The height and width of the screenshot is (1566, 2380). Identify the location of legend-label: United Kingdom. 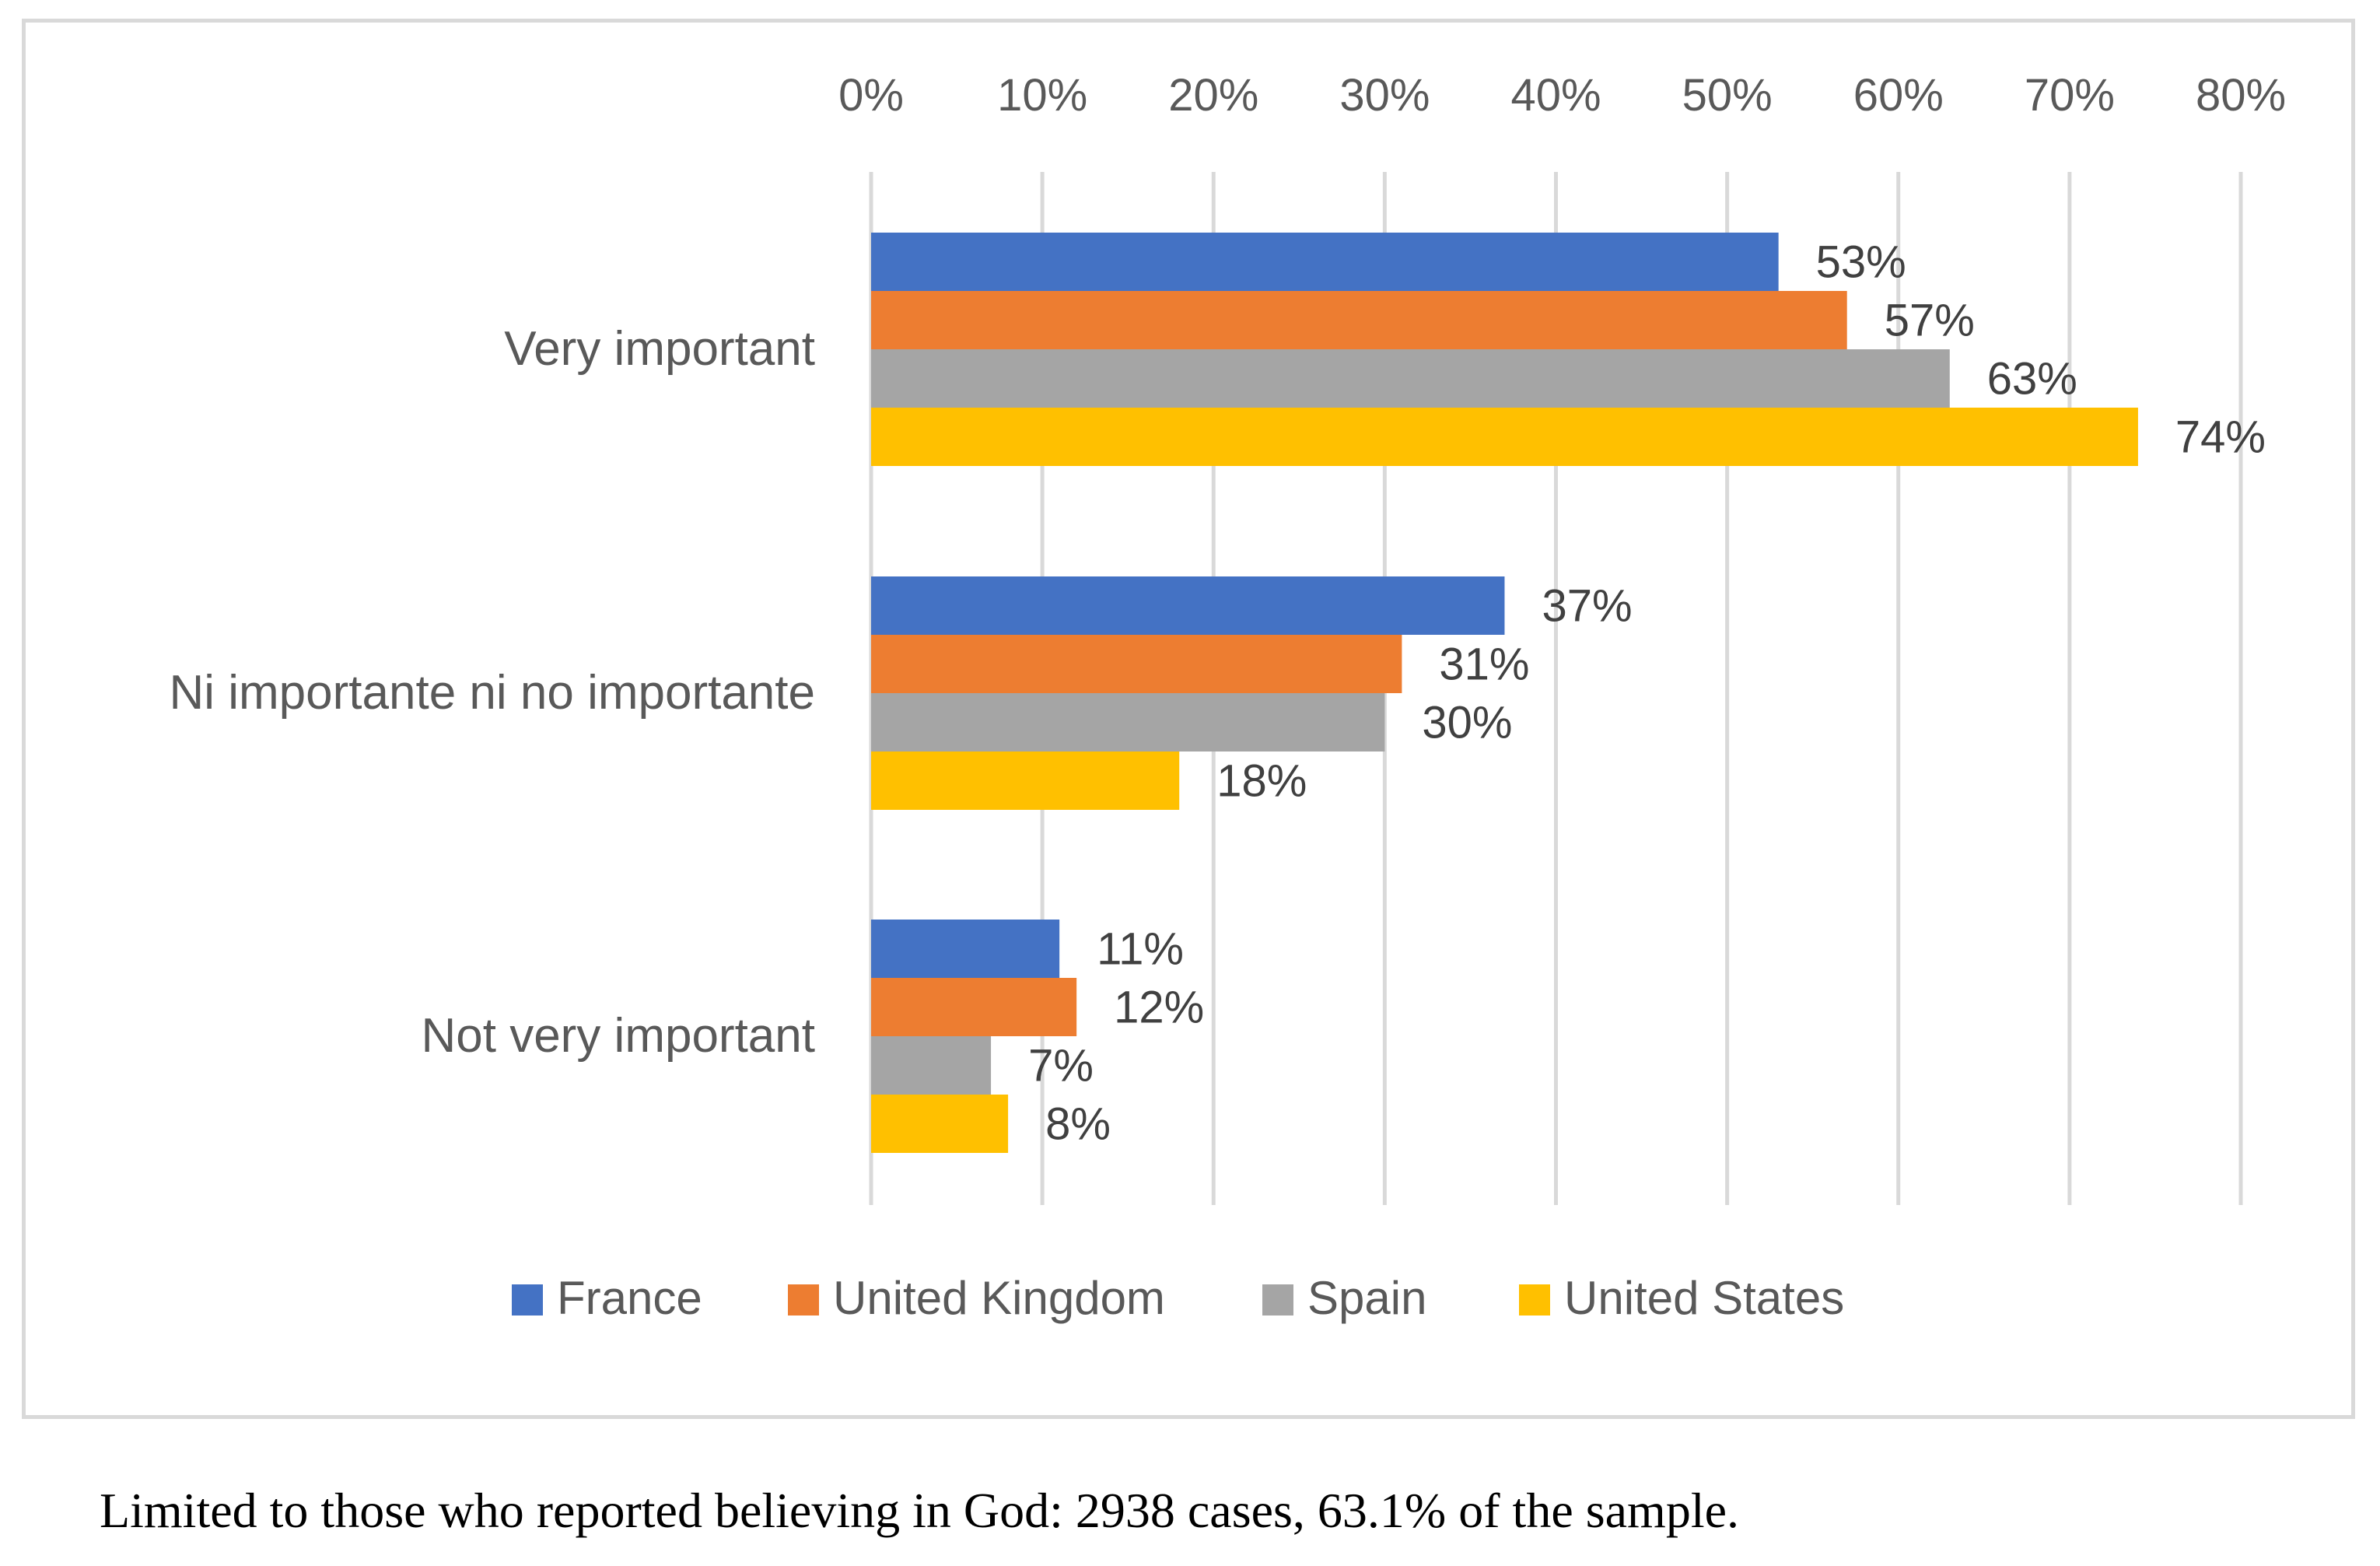
(999, 1298).